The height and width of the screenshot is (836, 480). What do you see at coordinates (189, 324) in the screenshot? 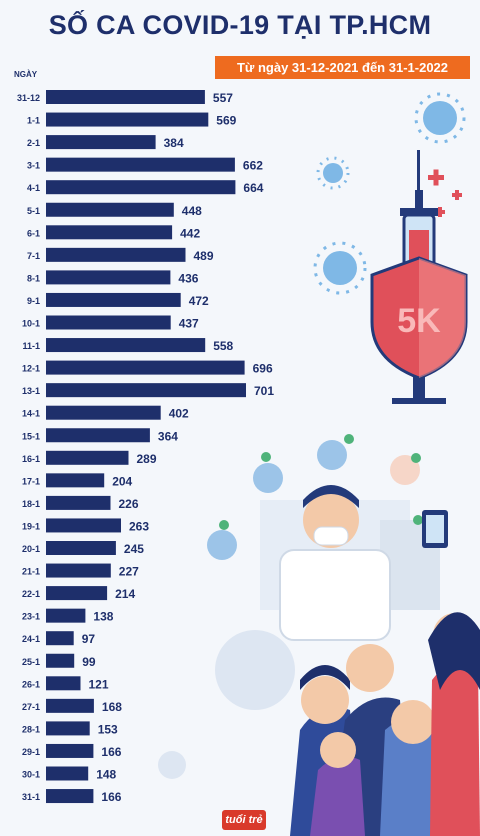
I see `value-label: 437` at bounding box center [189, 324].